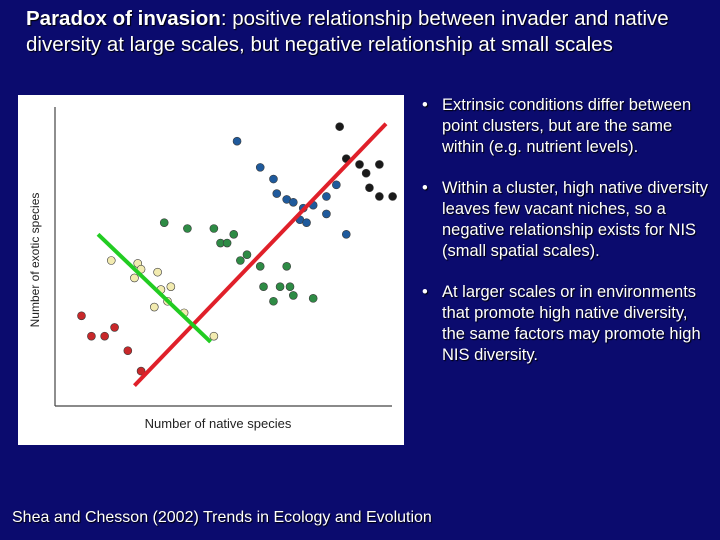  What do you see at coordinates (154, 288) in the screenshot?
I see `trend-line-green` at bounding box center [154, 288].